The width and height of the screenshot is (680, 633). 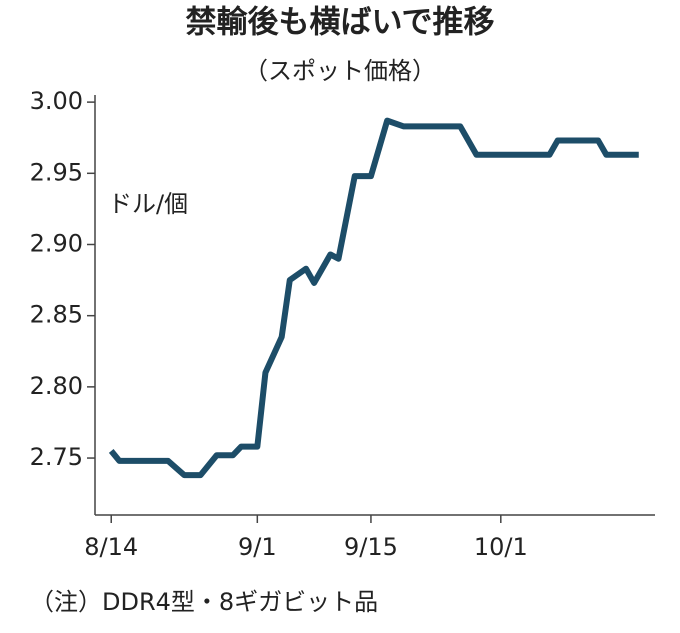 I want to click on y-tick-label: 2.95, so click(x=56, y=172).